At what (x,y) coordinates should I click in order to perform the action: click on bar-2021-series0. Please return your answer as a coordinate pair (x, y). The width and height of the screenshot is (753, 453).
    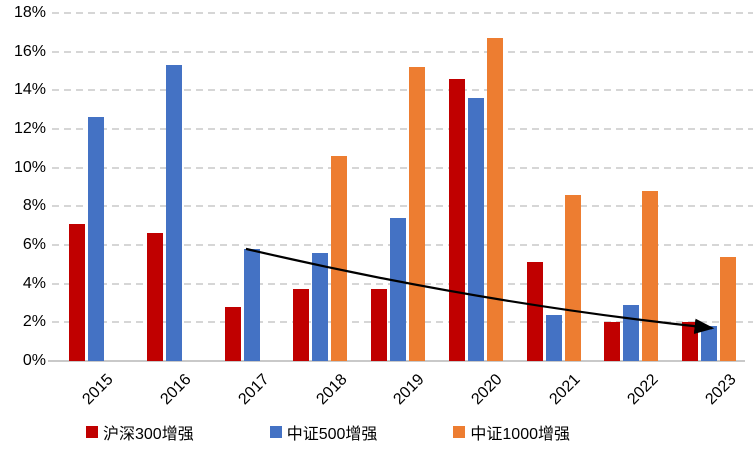
    Looking at the image, I should click on (534, 311).